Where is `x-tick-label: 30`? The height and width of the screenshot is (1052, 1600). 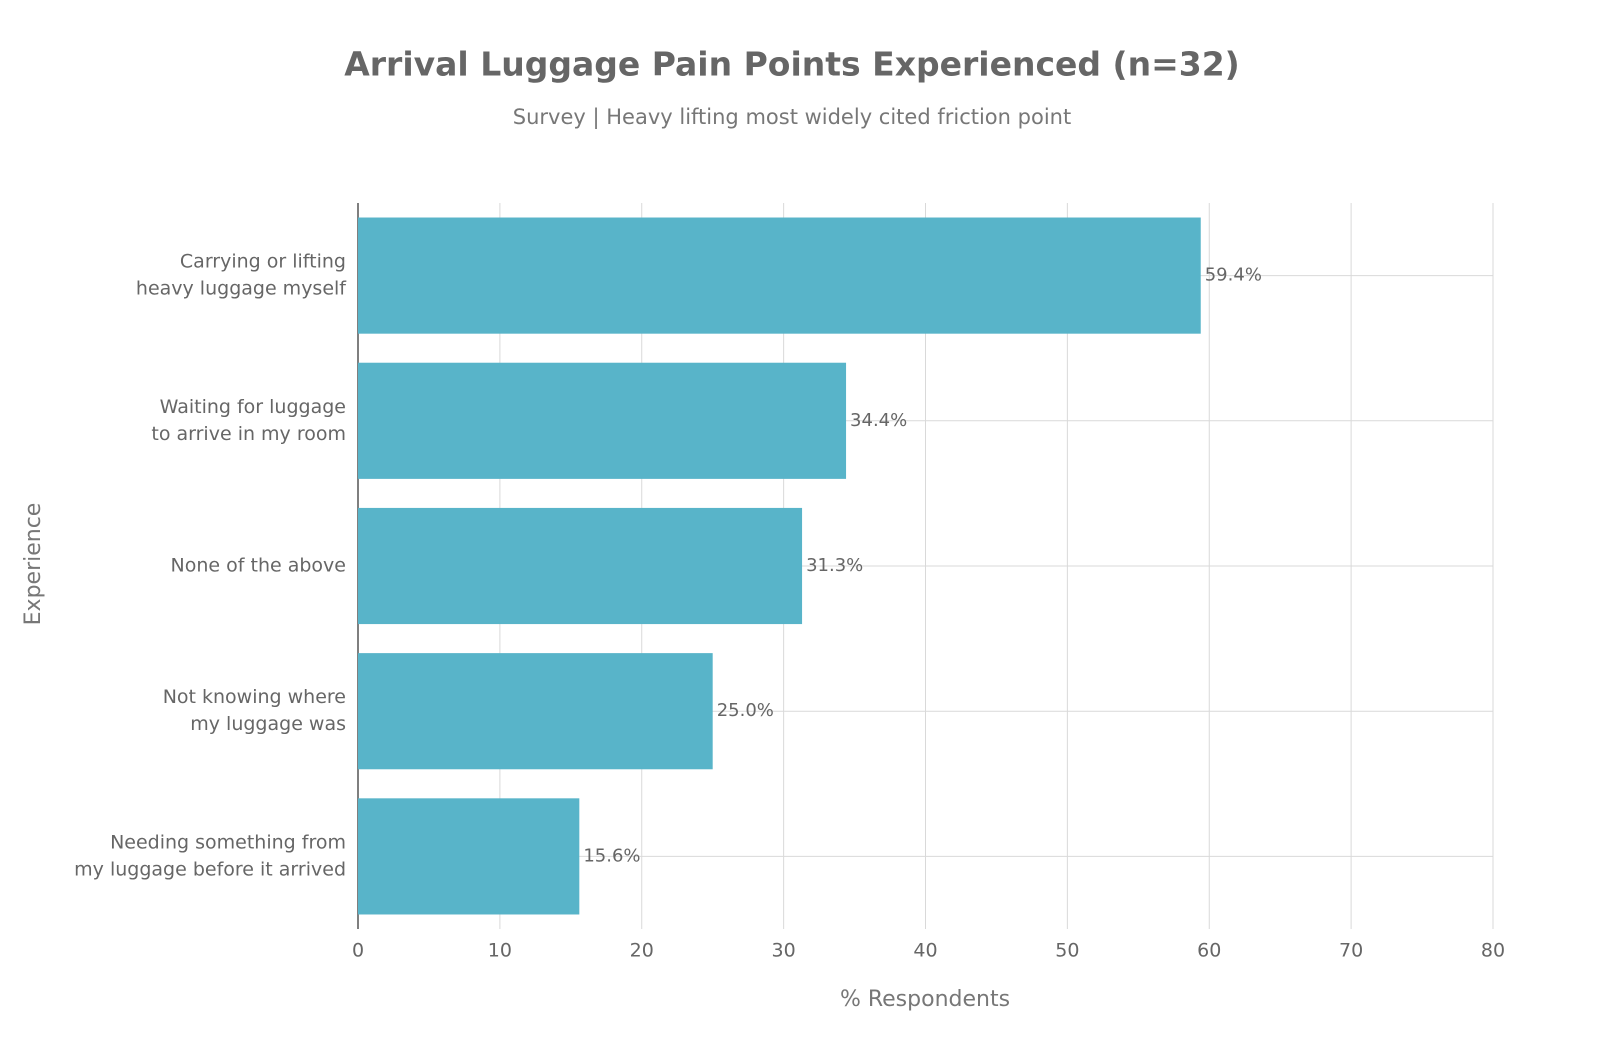 x-tick-label: 30 is located at coordinates (784, 951).